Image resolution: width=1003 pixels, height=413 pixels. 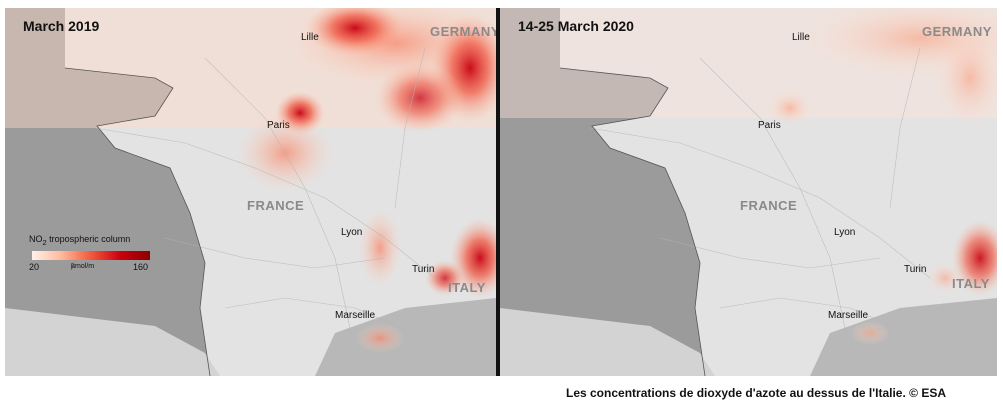 What do you see at coordinates (61, 26) in the screenshot?
I see `map-title: March 2019` at bounding box center [61, 26].